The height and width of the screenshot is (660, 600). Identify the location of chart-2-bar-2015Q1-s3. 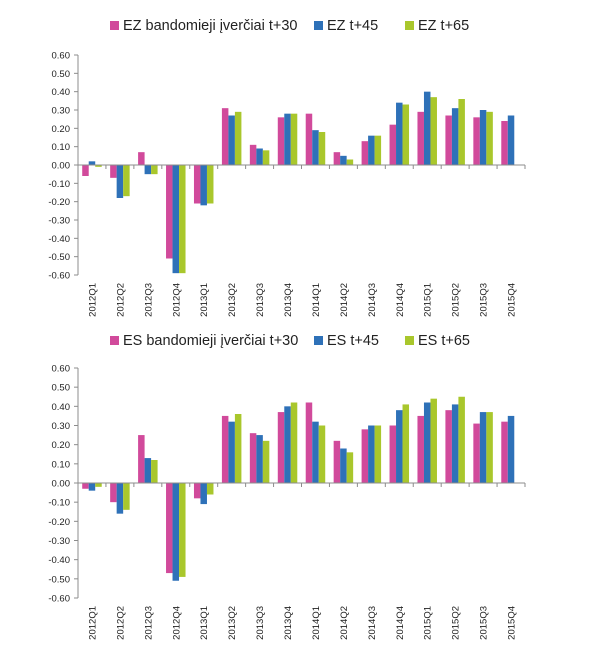
(433, 440).